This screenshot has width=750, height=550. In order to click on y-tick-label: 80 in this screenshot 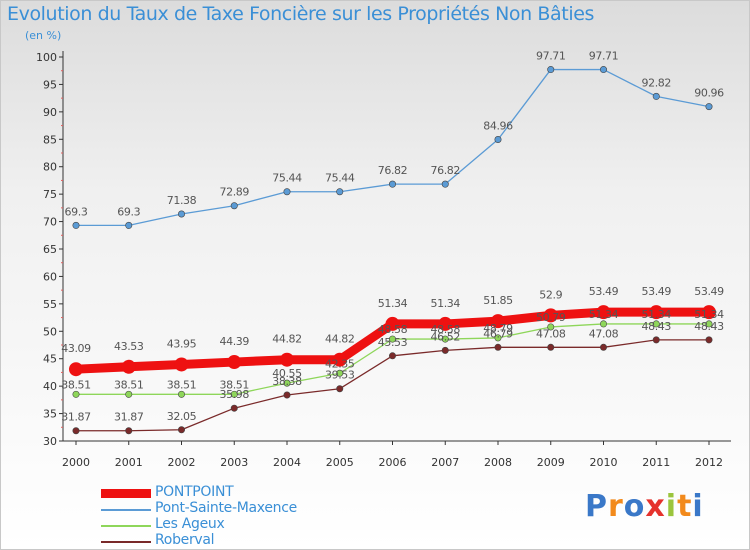, I will do `click(50, 167)`.